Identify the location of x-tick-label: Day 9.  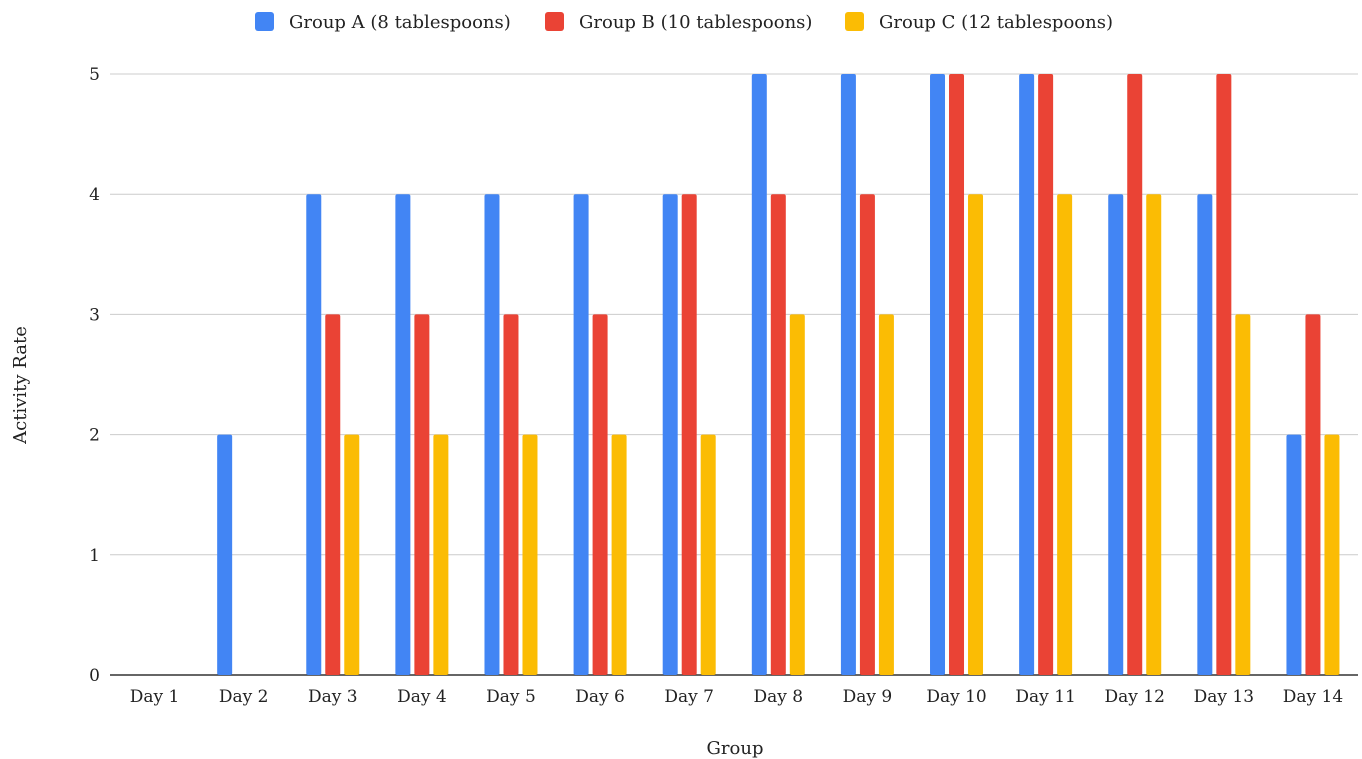
(868, 697).